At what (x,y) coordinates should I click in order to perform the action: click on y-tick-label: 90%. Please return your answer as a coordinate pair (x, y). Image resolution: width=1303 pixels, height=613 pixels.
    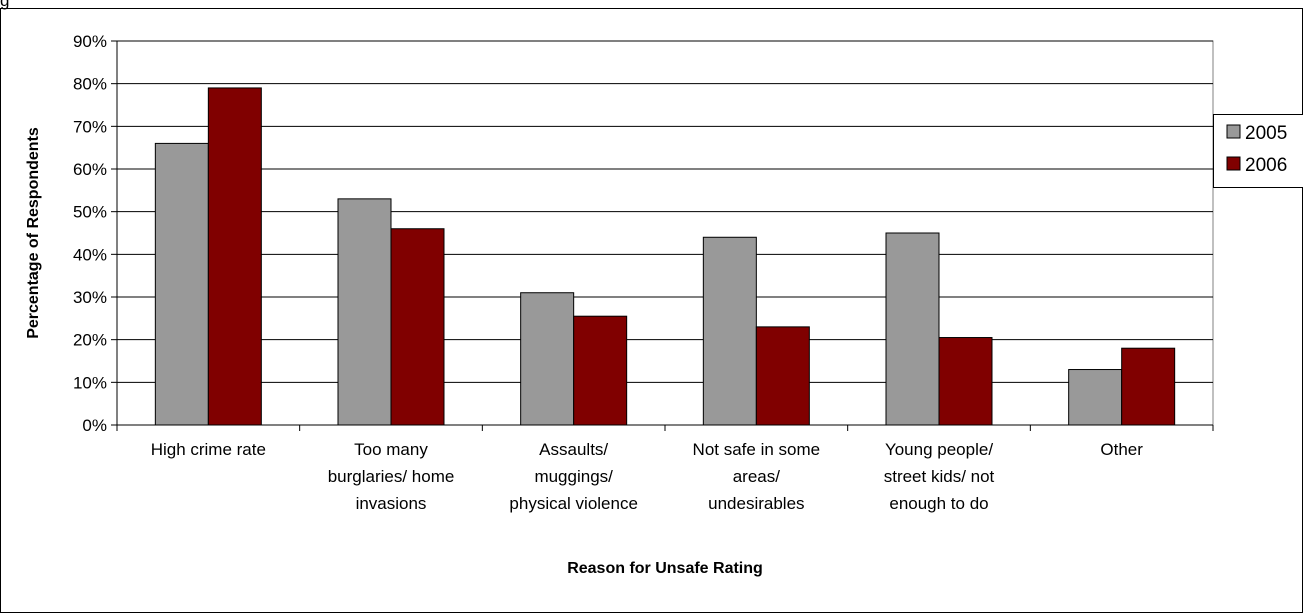
    Looking at the image, I should click on (90, 41).